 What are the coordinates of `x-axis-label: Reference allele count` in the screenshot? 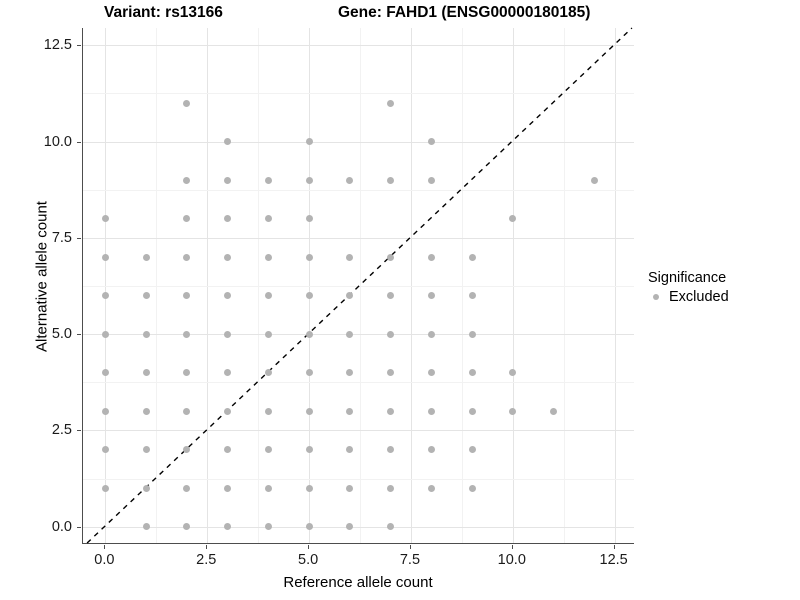 It's located at (358, 582).